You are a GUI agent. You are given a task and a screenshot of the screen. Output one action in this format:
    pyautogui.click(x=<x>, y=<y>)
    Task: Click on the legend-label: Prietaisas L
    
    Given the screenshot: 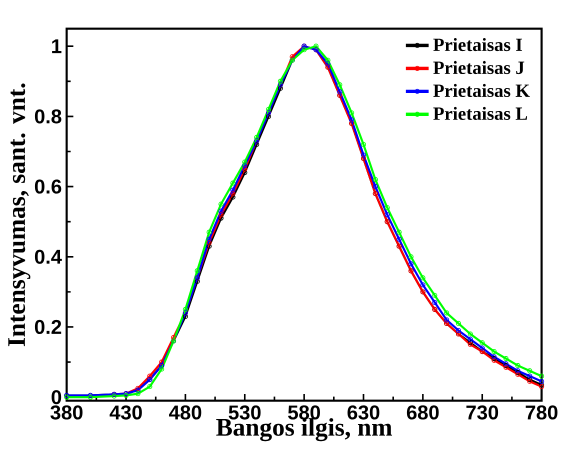 What is the action you would take?
    pyautogui.click(x=480, y=113)
    